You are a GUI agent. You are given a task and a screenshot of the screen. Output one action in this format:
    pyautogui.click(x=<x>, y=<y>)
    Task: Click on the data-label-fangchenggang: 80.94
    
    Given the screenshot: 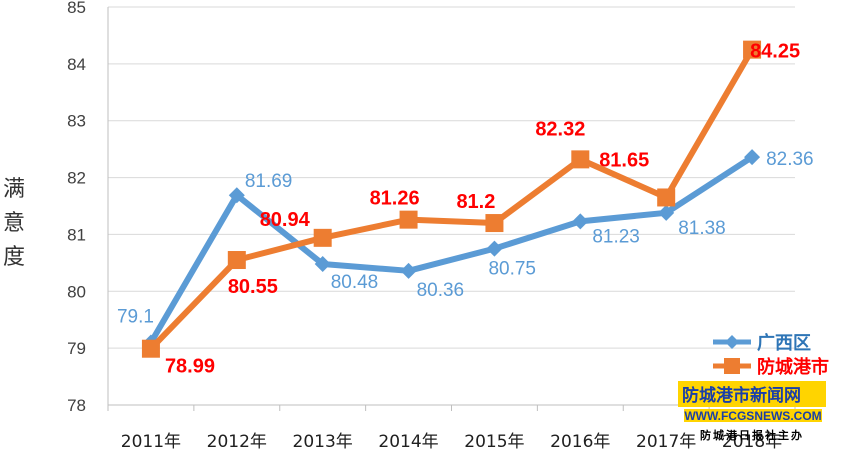 What is the action you would take?
    pyautogui.click(x=285, y=220)
    